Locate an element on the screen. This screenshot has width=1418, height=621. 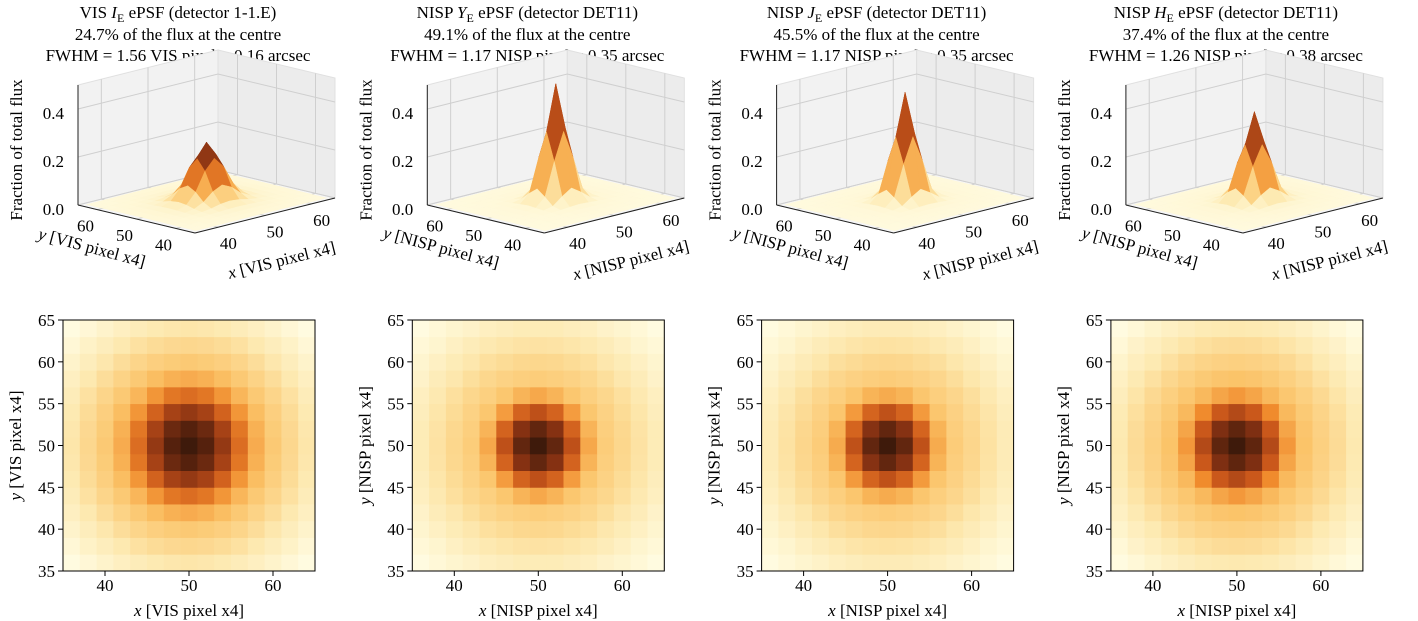
x-tick-label: 50 is located at coordinates (1236, 585).